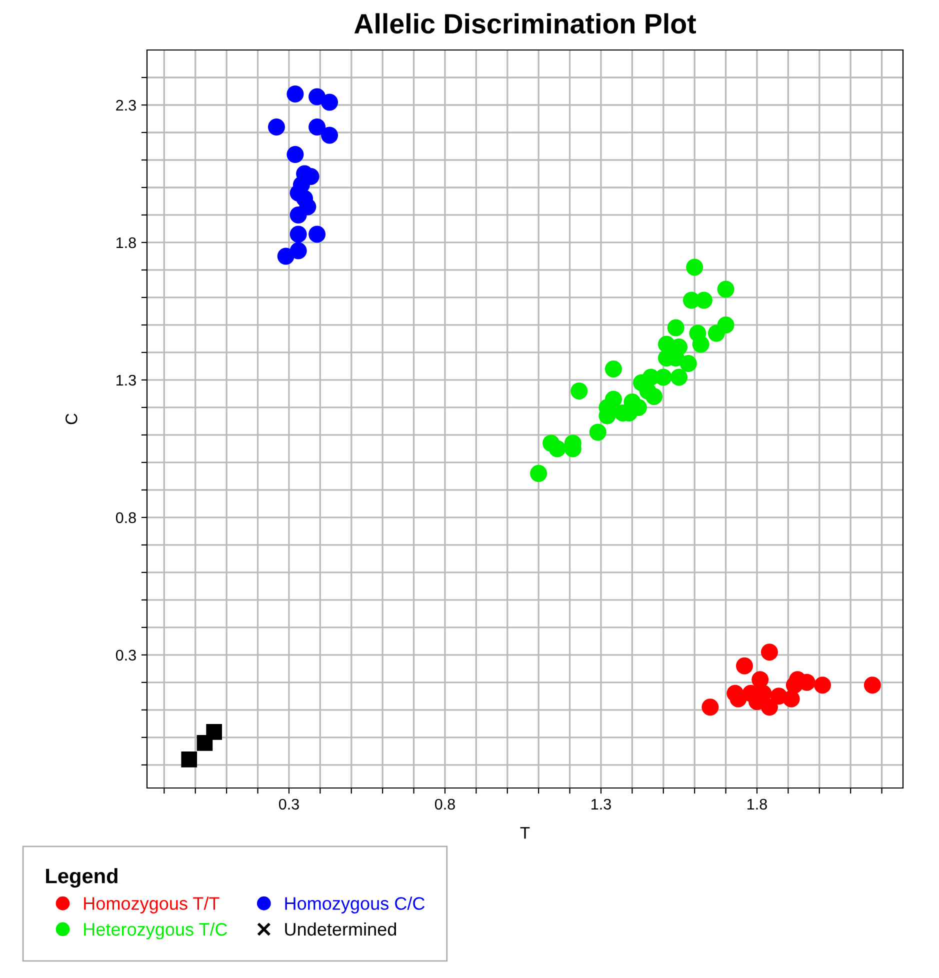  Describe the element at coordinates (525, 833) in the screenshot. I see `x-axis-title: T` at that location.